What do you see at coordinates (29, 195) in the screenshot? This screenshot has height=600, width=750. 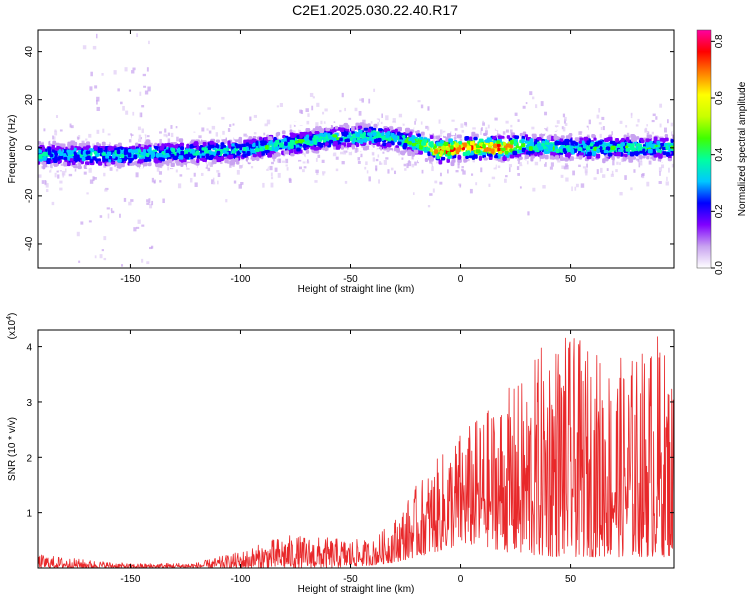 I see `spectrogram-y-tick-label: -20` at bounding box center [29, 195].